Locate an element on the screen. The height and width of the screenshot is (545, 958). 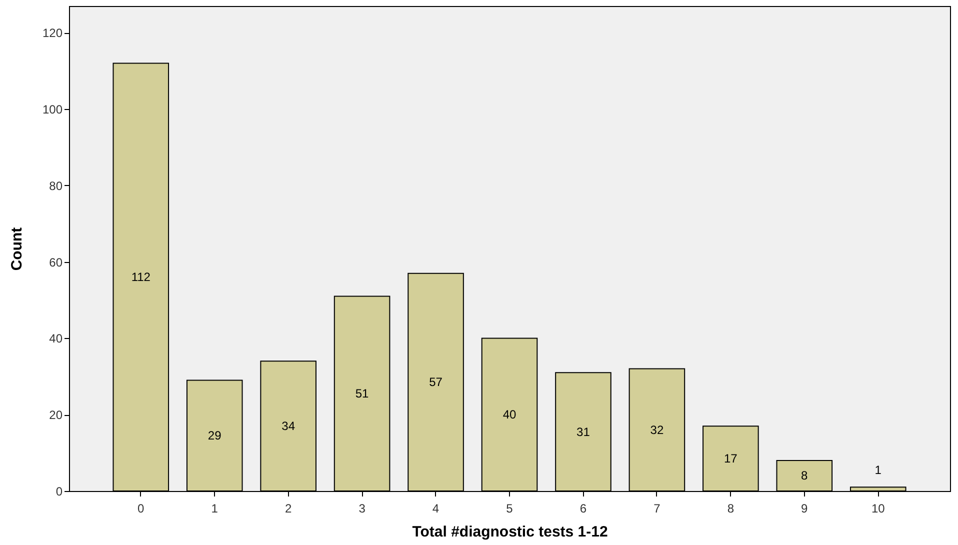
y-tick-label: 0 is located at coordinates (59, 491).